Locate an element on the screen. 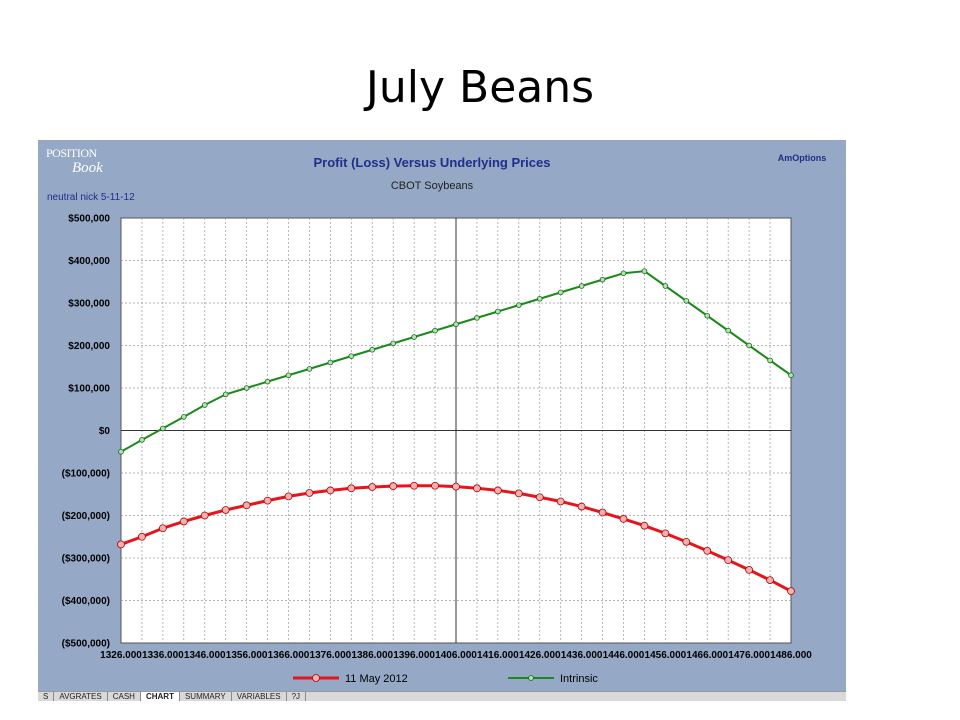  x-tick-label: 1476.000 is located at coordinates (749, 655).